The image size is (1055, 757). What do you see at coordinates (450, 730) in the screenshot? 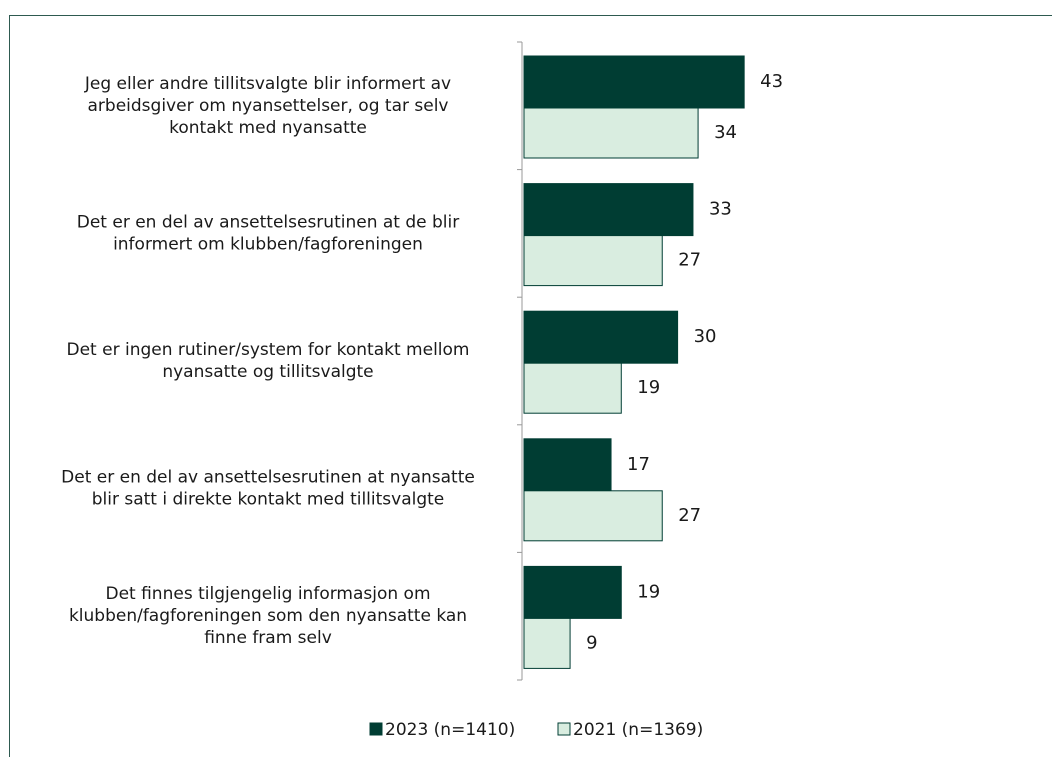
I see `legend-label: 2023 (n=1410)` at bounding box center [450, 730].